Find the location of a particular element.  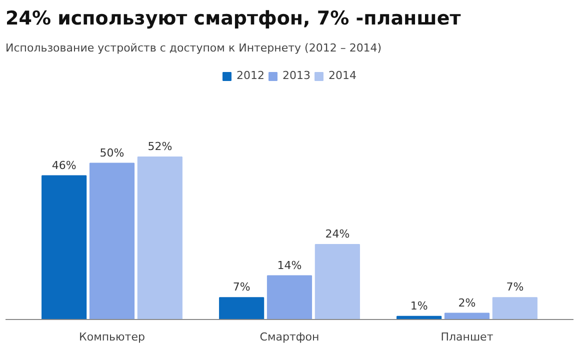

data-label: 52% is located at coordinates (160, 146).